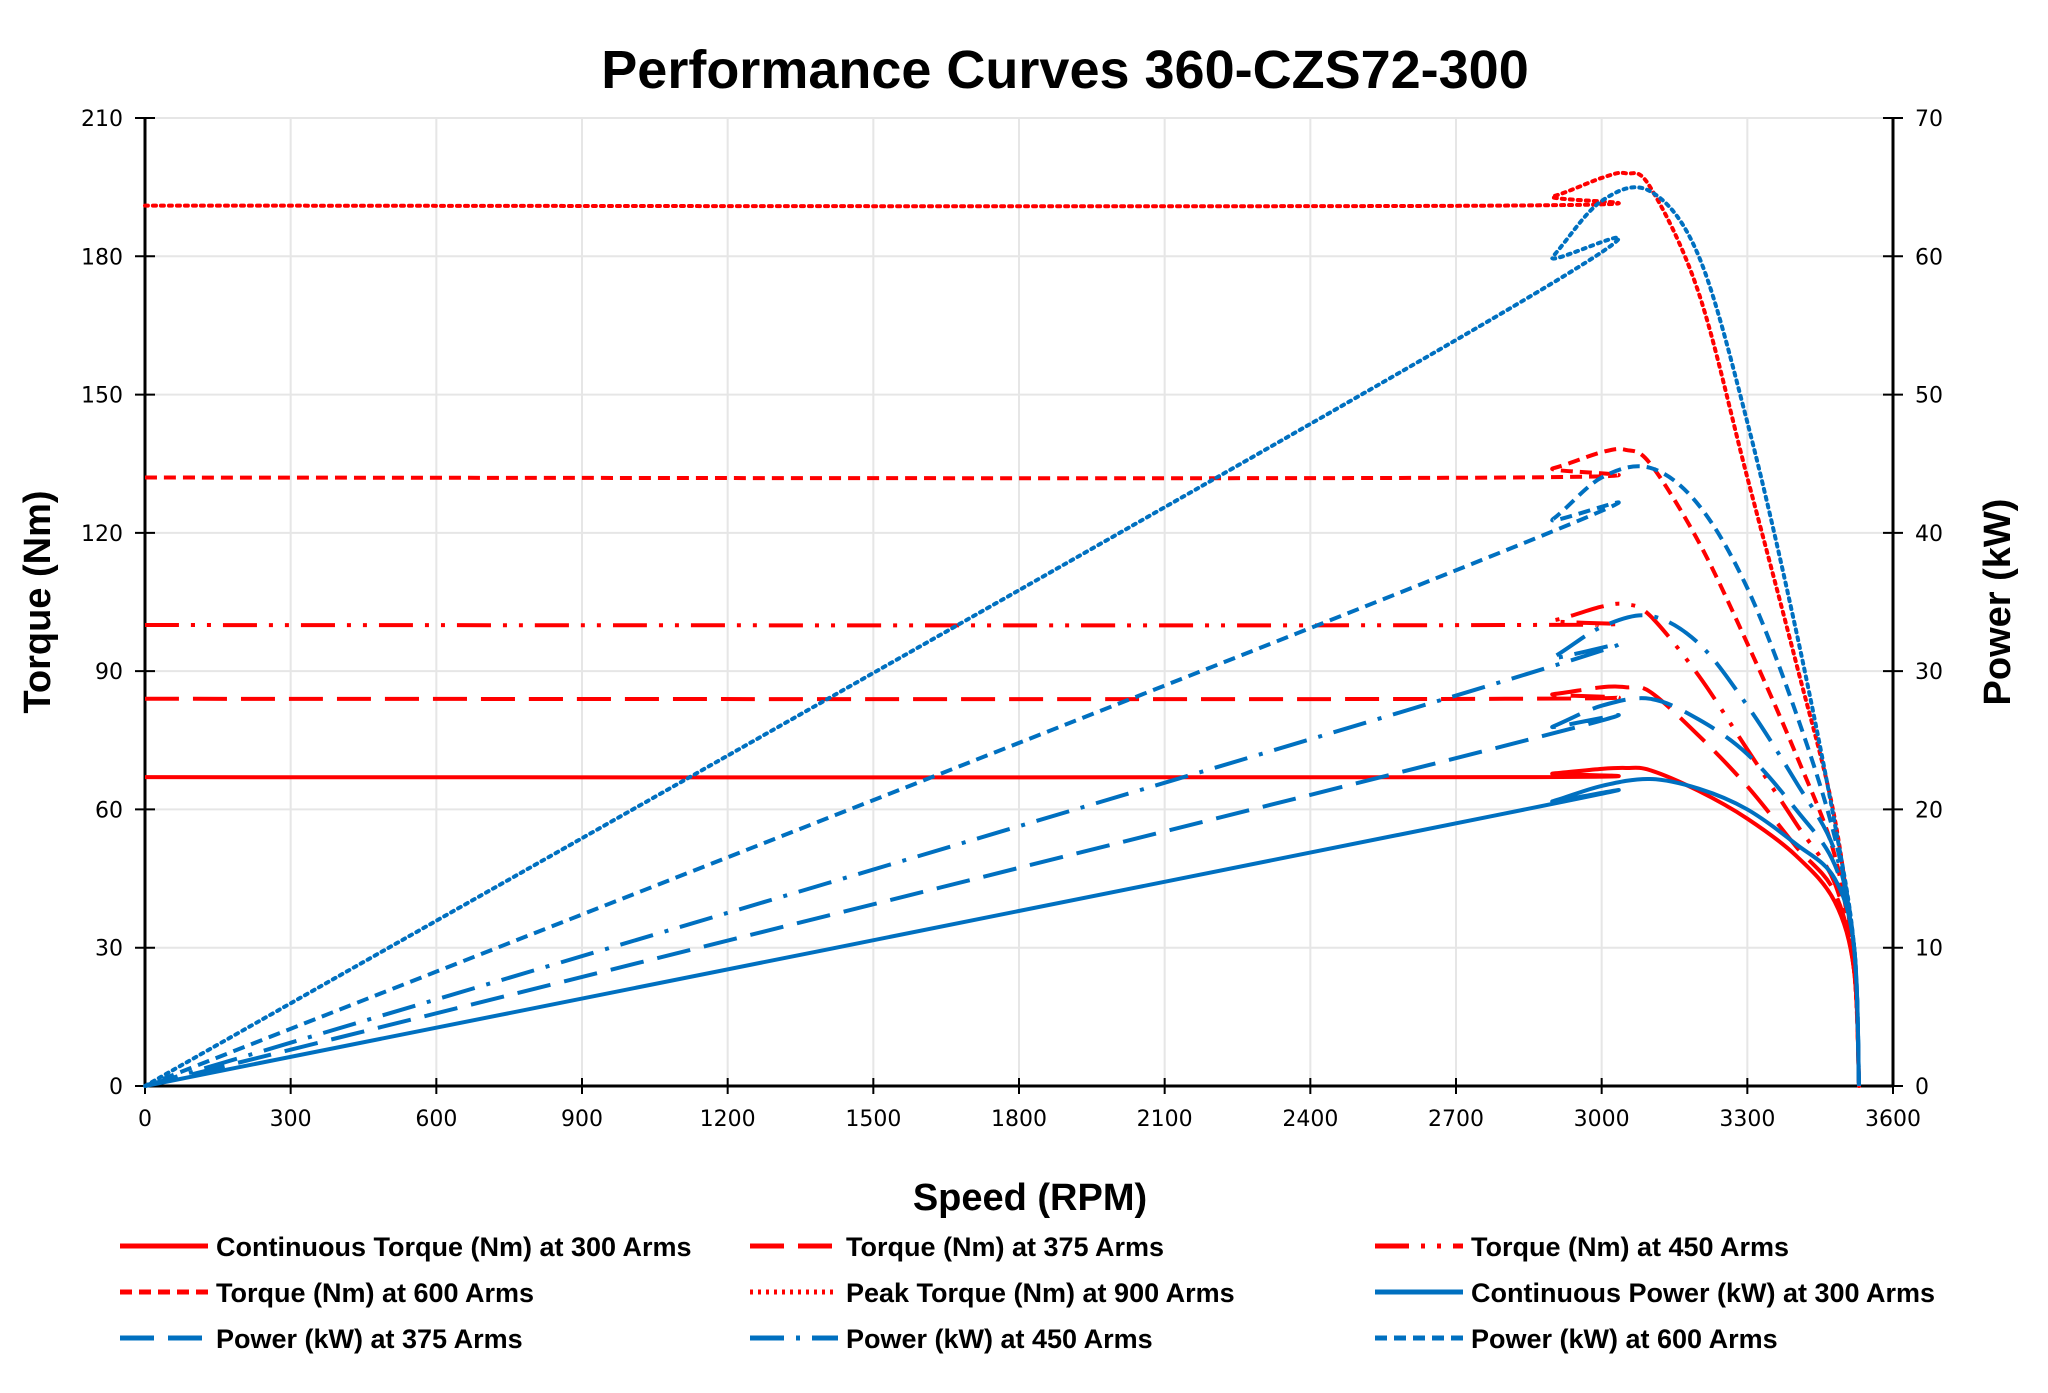 This screenshot has width=2048, height=1393. I want to click on x-tick-label: 2400, so click(1310, 1119).